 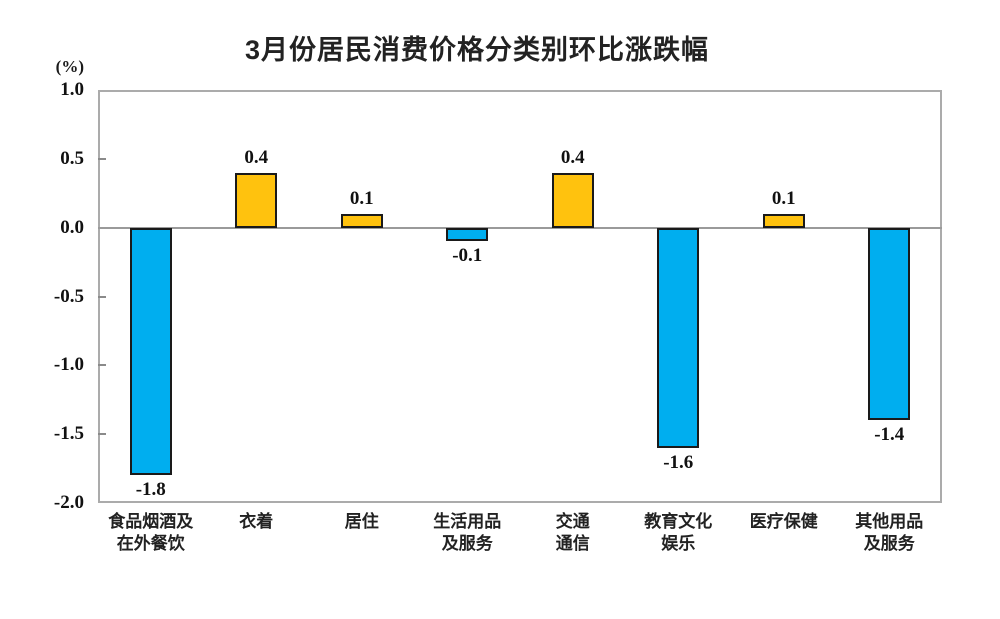 I want to click on x-category-label: 其他用品 及服务, so click(x=889, y=532).